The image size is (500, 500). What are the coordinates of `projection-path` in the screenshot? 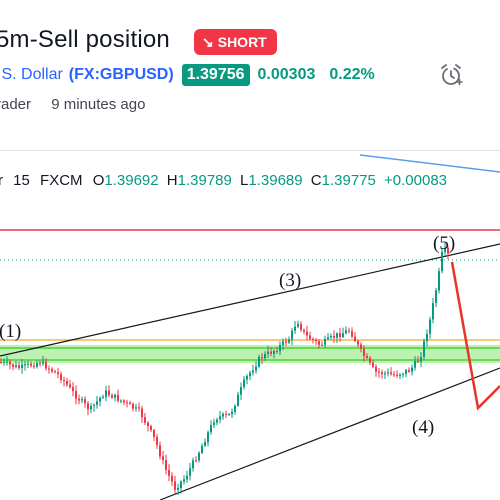 It's located at (475, 336).